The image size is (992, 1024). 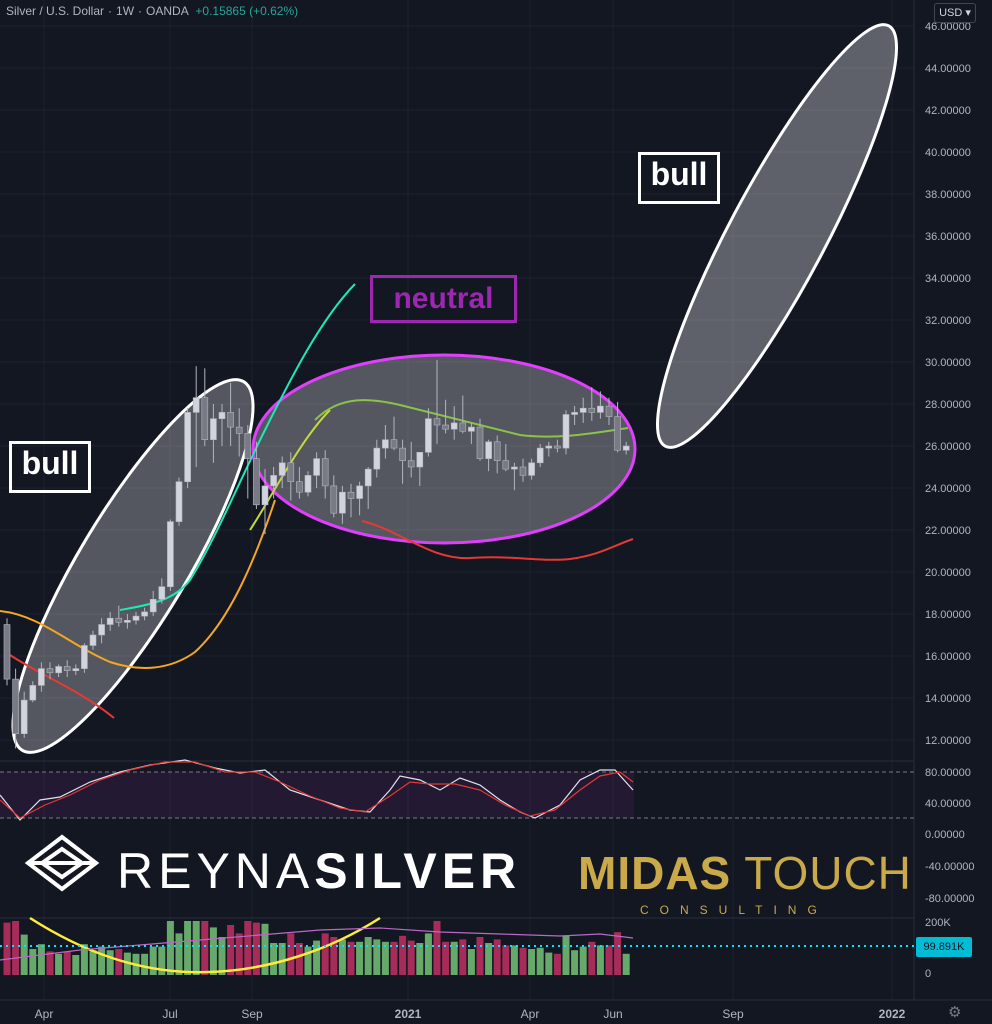 What do you see at coordinates (50, 463) in the screenshot?
I see `bull-label-left-text: bull` at bounding box center [50, 463].